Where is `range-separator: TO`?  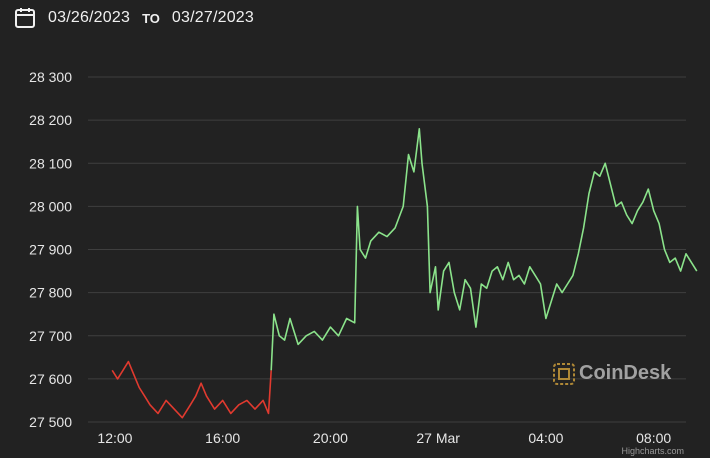
range-separator: TO is located at coordinates (151, 18).